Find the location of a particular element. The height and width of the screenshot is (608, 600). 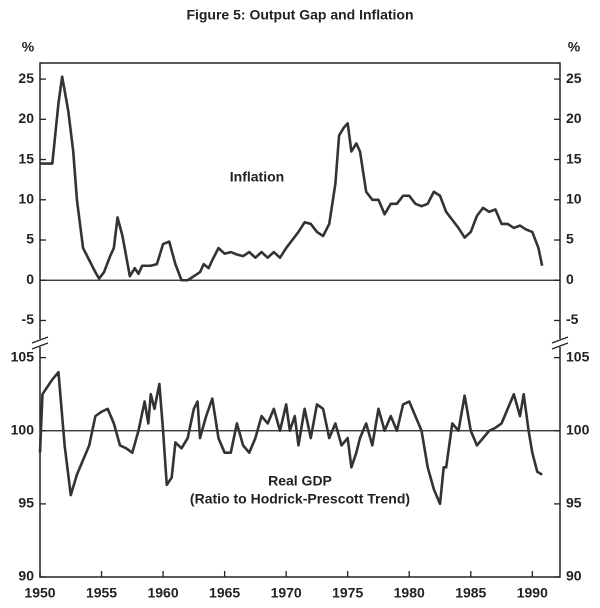

annotation: Inflation is located at coordinates (257, 177).